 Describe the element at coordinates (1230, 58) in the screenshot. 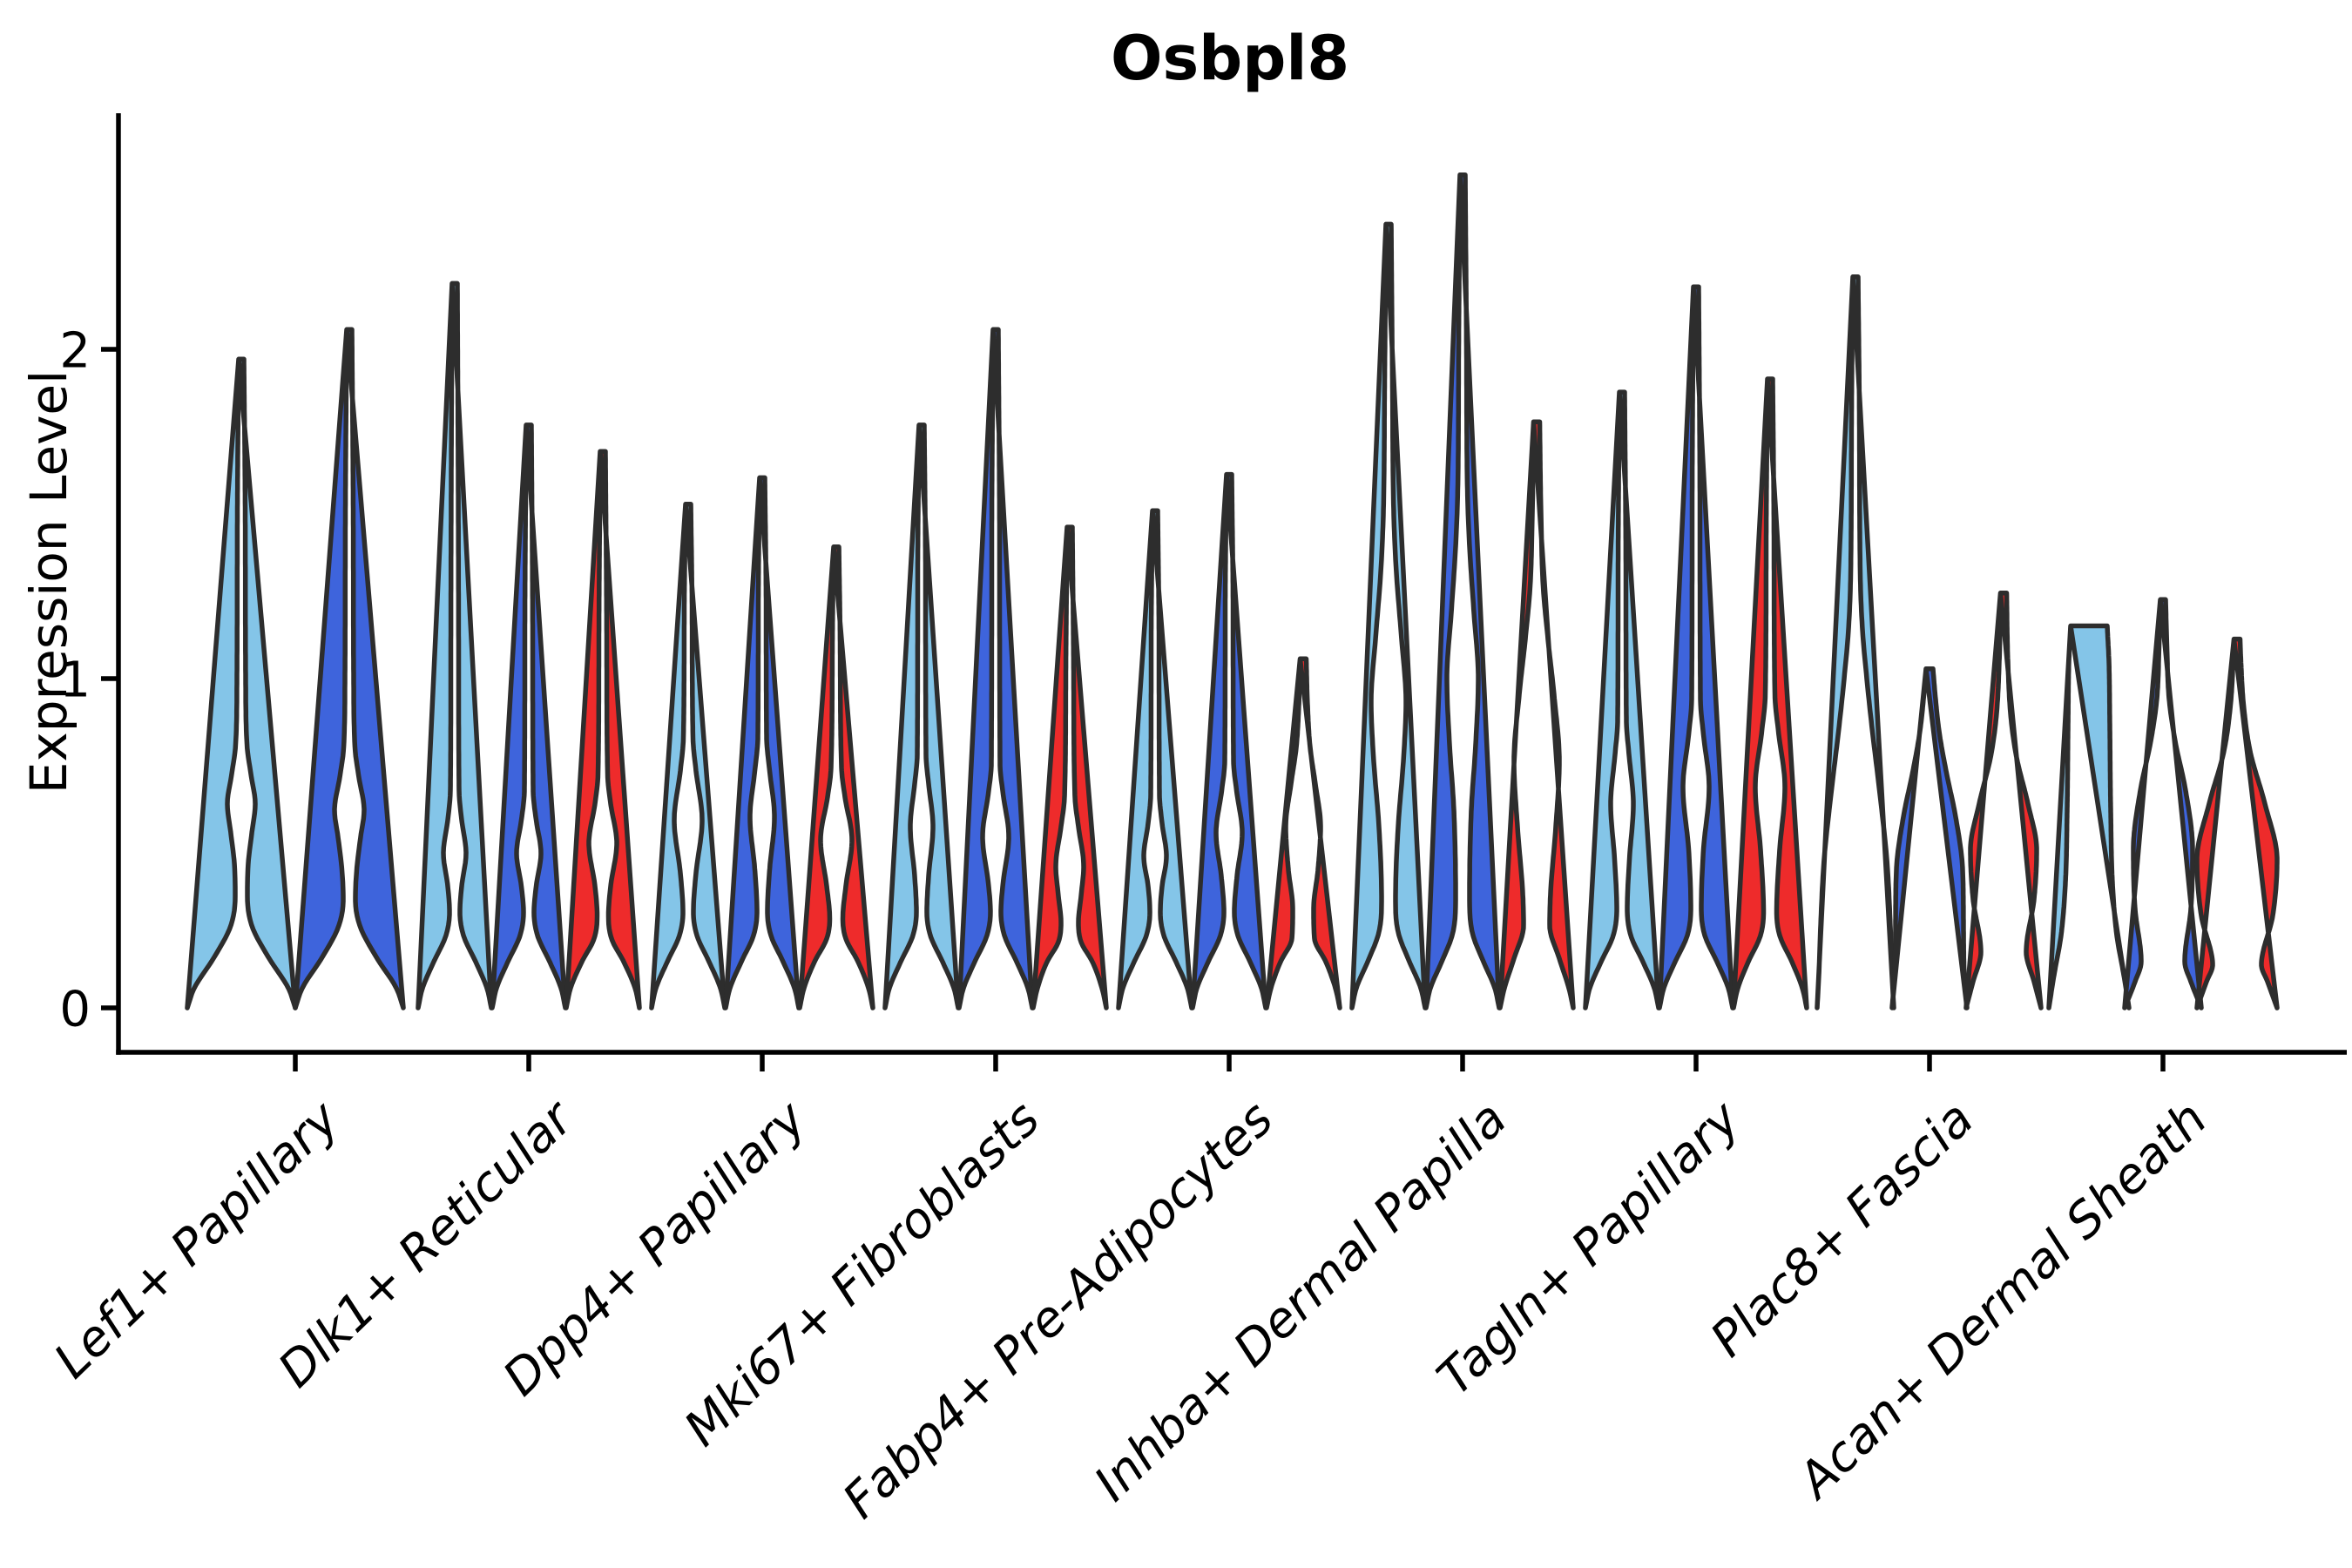

I see `chart-title: Osbpl8` at that location.